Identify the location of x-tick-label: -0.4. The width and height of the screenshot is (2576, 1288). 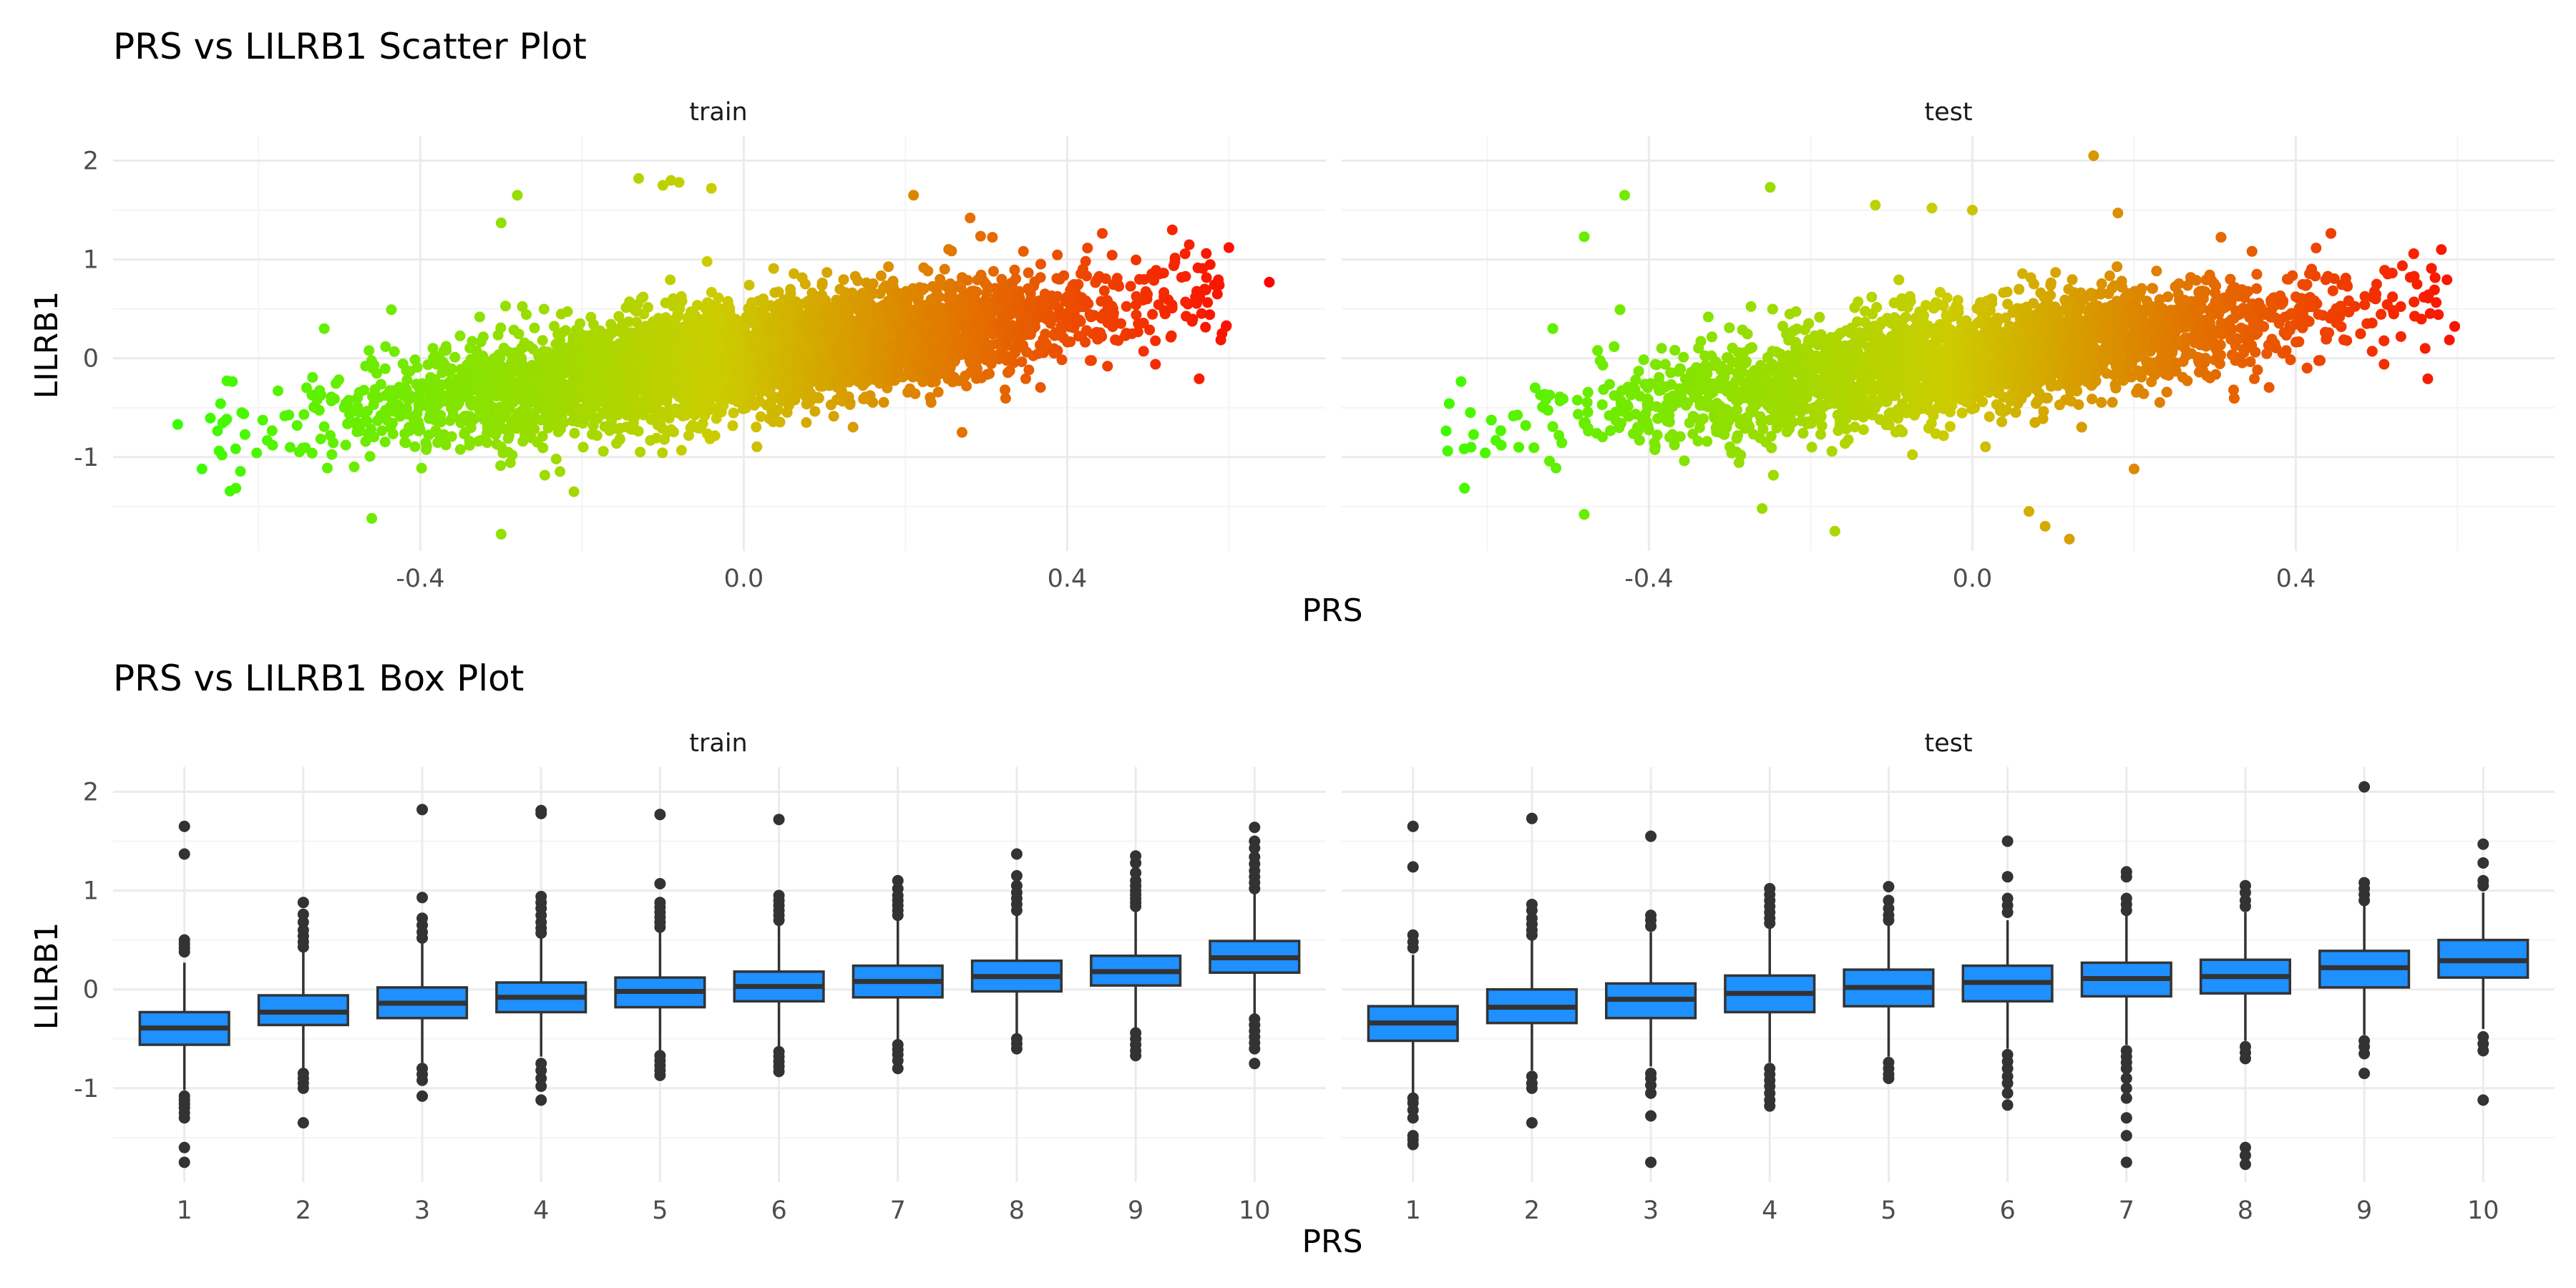
(1648, 579).